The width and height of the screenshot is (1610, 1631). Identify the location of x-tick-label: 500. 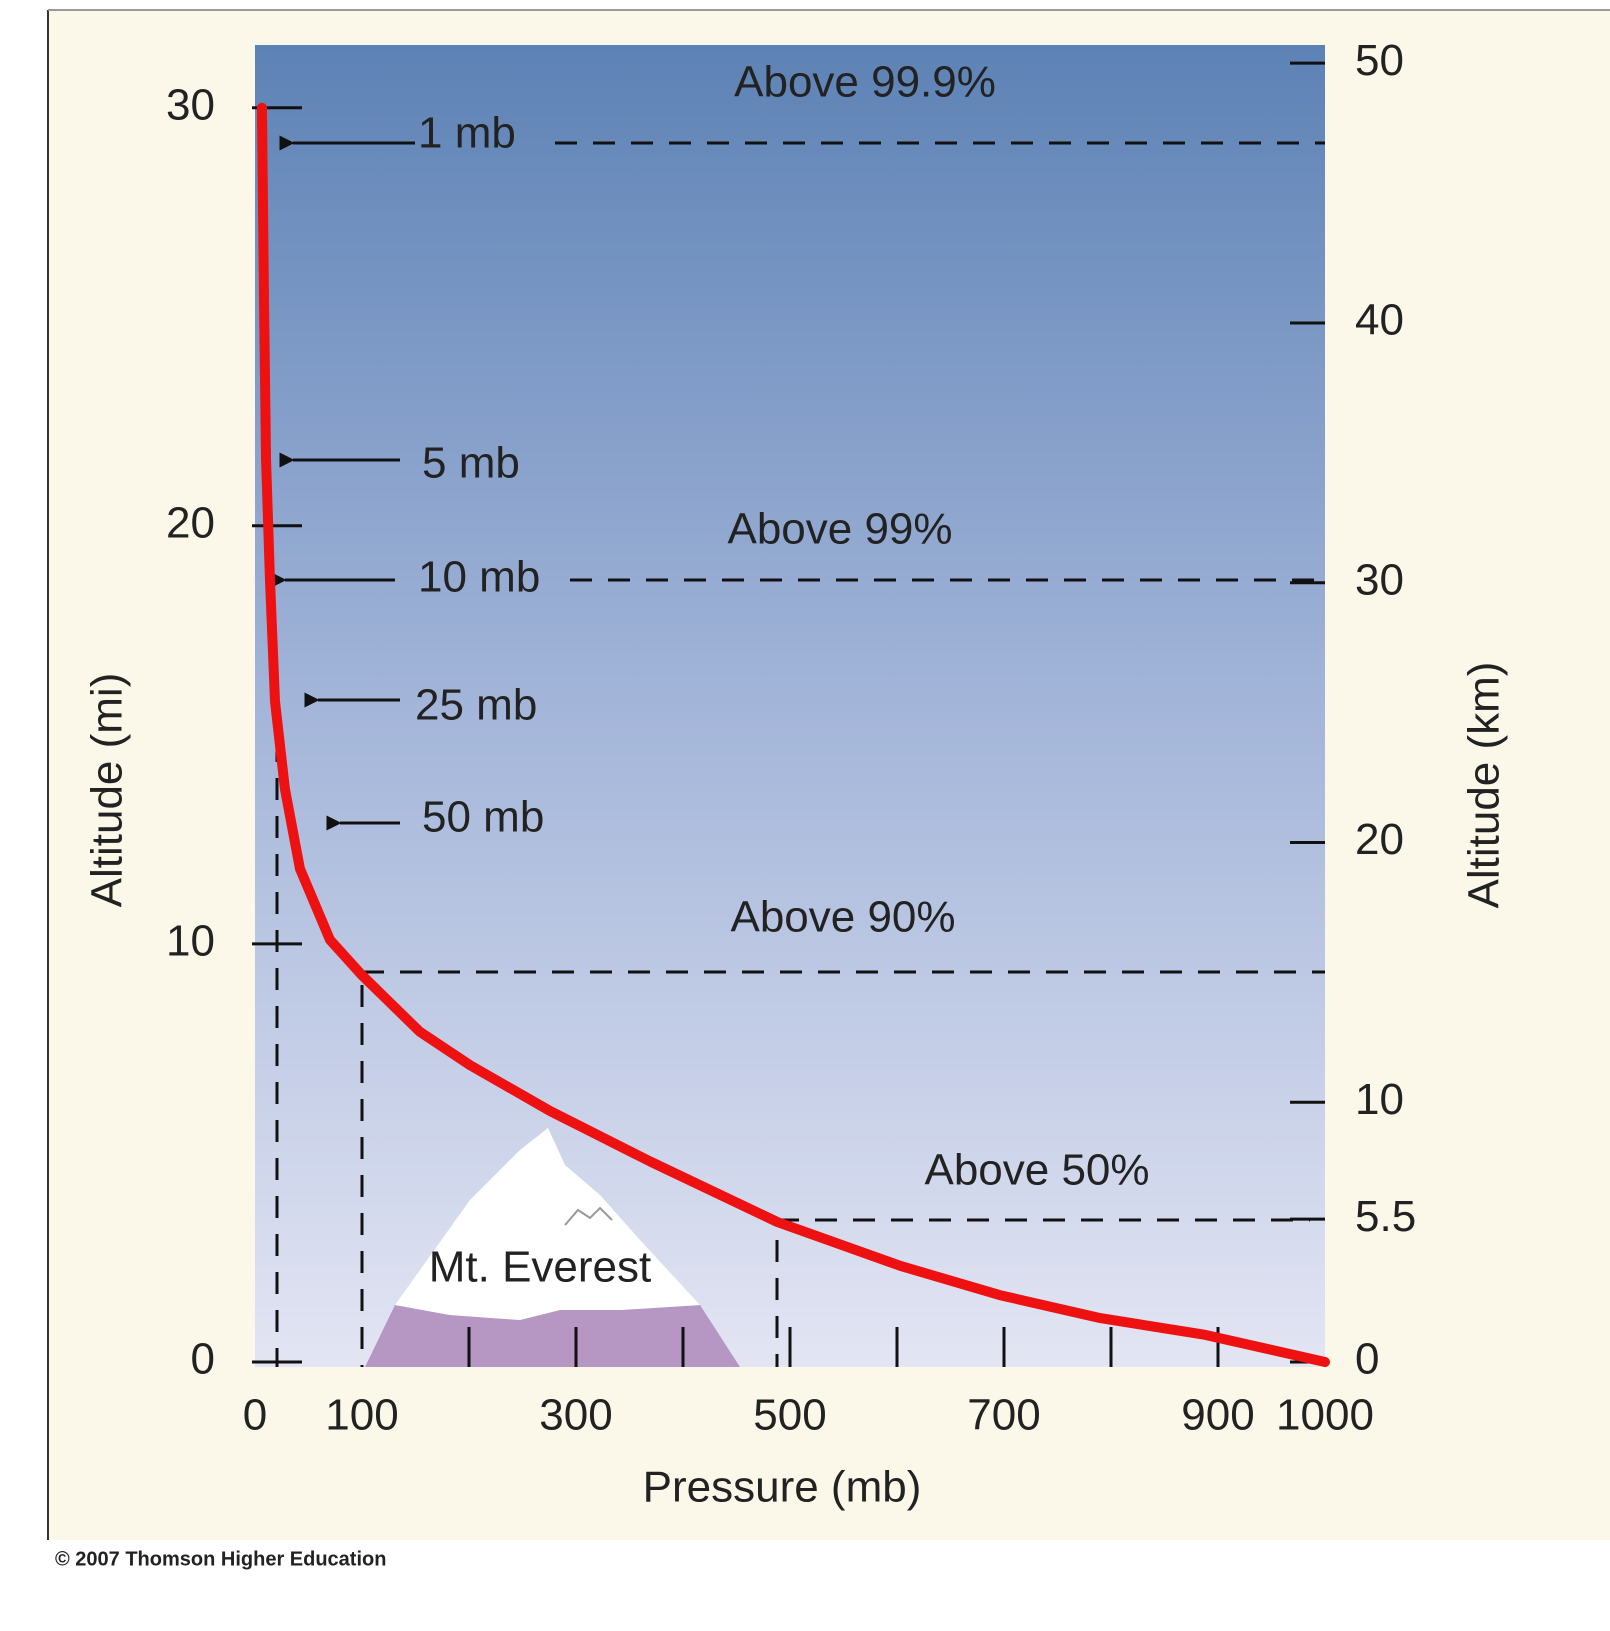
(789, 1415).